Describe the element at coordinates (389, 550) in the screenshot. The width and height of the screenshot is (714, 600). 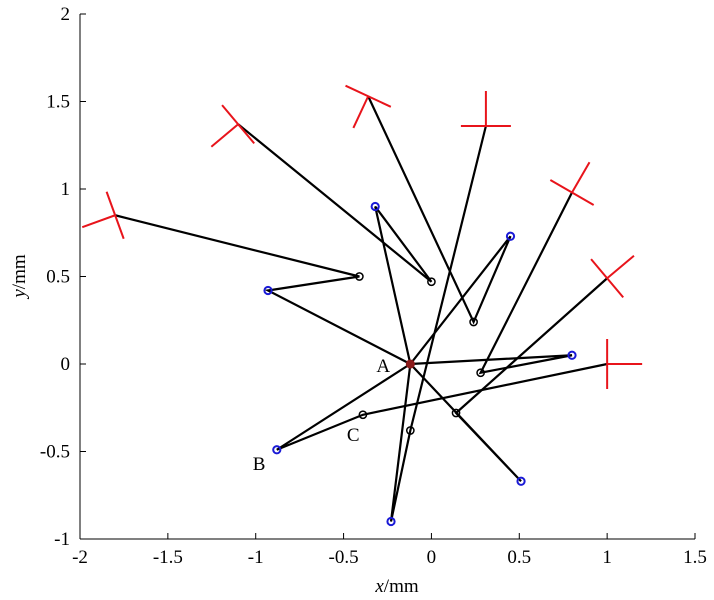
I see `x-axis-ticks: -2 -1.5 -1 -0.5 0 0.5 1 1.5` at that location.